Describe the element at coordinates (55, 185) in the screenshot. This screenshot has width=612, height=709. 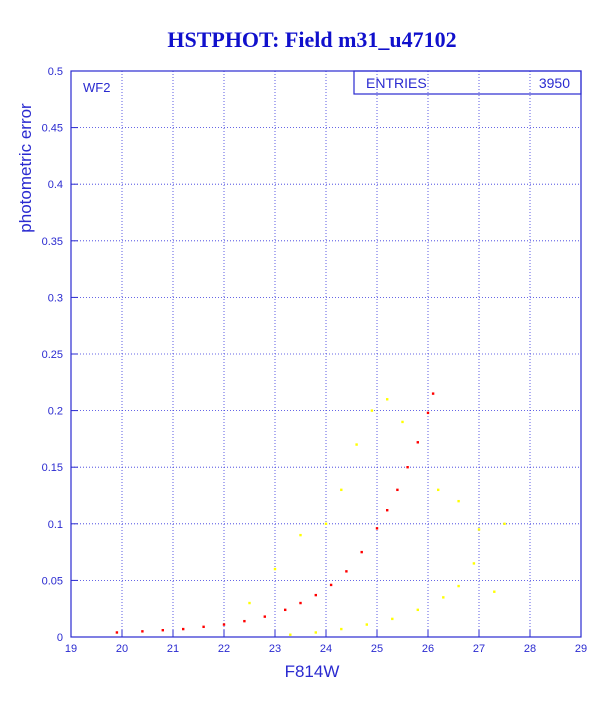
I see `y-tick-label: 0.4` at that location.